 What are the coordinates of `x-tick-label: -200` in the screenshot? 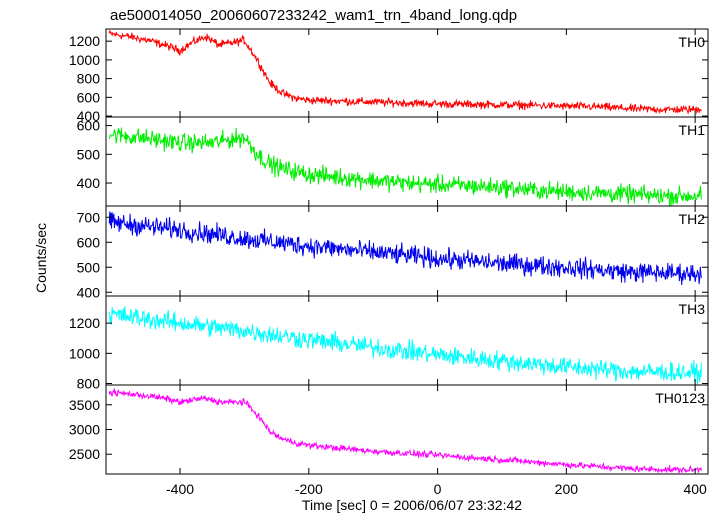 It's located at (309, 489).